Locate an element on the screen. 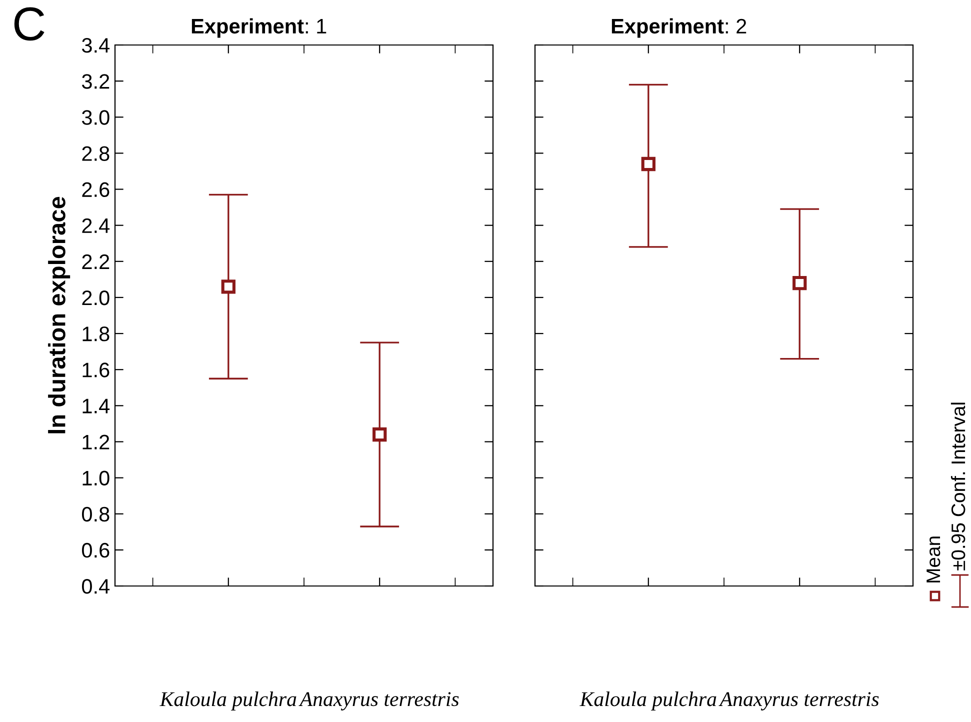  y-tick-label: 2.8 is located at coordinates (96, 153).